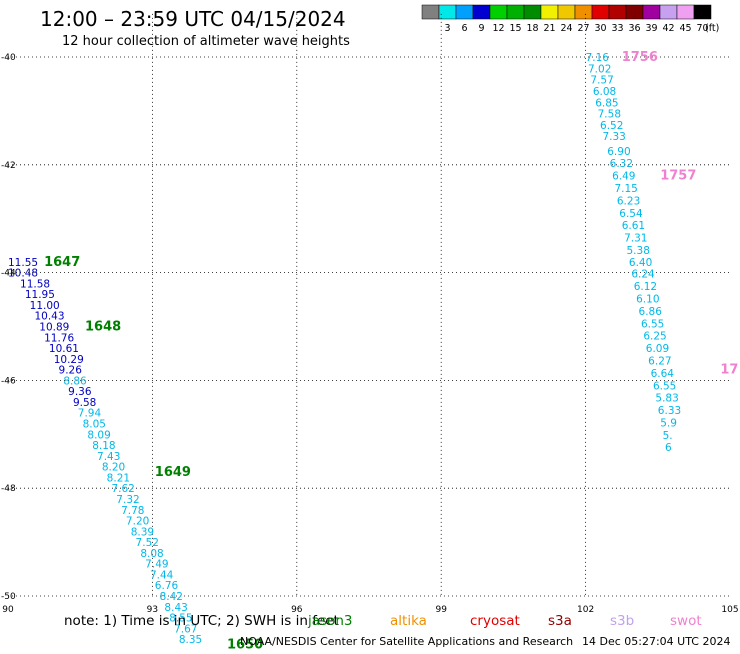 The height and width of the screenshot is (654, 740). What do you see at coordinates (408, 621) in the screenshot?
I see `mission-label: altika` at bounding box center [408, 621].